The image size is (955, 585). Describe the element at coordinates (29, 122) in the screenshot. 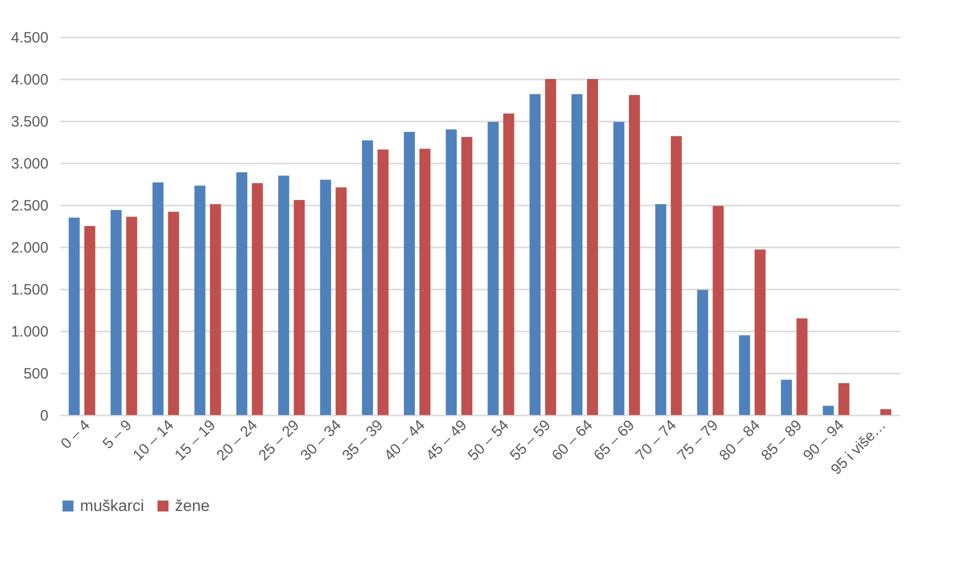

I see `y-tick-label: 3.500` at that location.